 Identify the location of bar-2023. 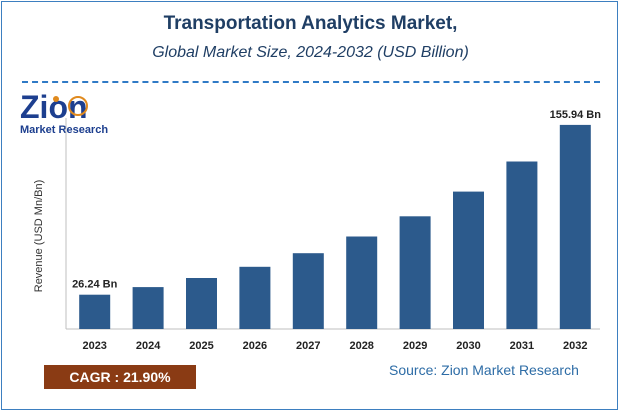
(95, 311).